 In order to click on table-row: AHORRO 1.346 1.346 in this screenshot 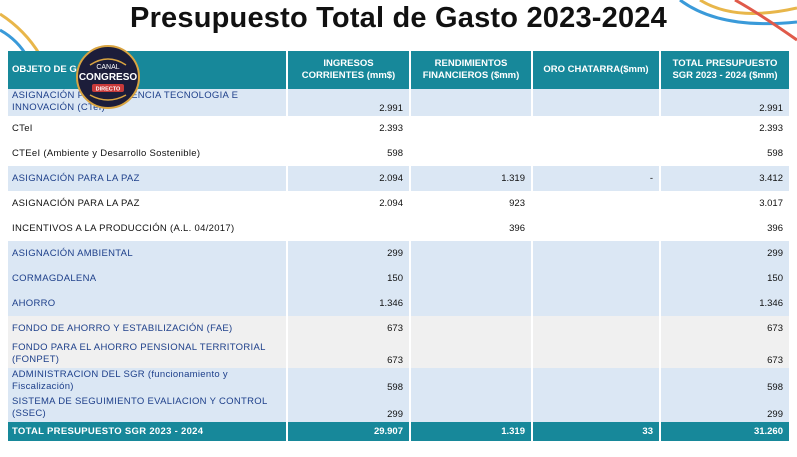, I will do `click(398, 303)`.